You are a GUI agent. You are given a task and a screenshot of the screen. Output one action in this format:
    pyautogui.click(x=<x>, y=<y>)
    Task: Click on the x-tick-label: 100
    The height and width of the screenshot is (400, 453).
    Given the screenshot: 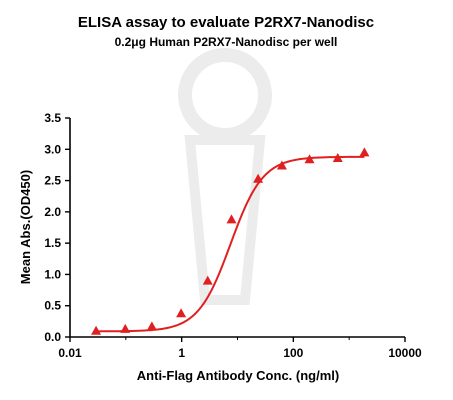 What is the action you would take?
    pyautogui.click(x=293, y=353)
    